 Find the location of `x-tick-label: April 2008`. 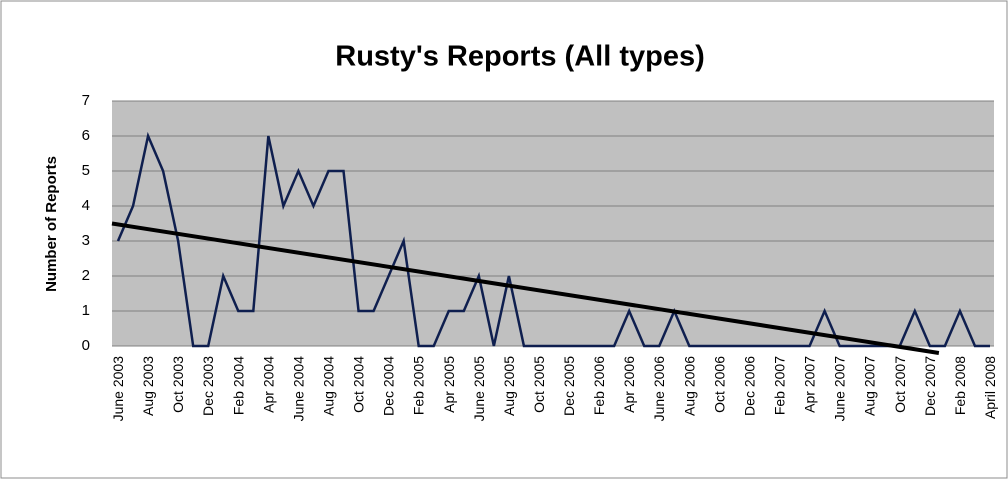

x-tick-label: April 2008 is located at coordinates (990, 387).